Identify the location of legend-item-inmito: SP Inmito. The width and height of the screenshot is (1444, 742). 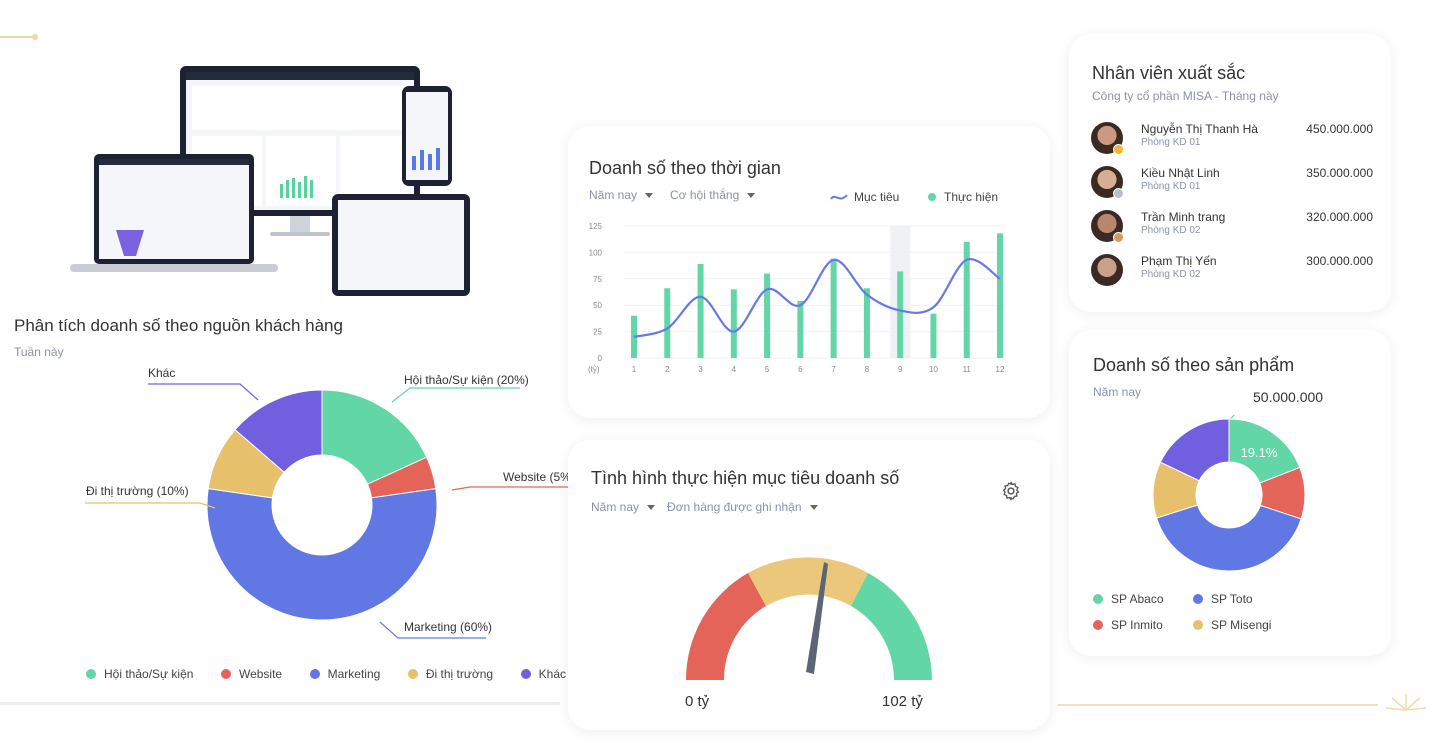
(1143, 625).